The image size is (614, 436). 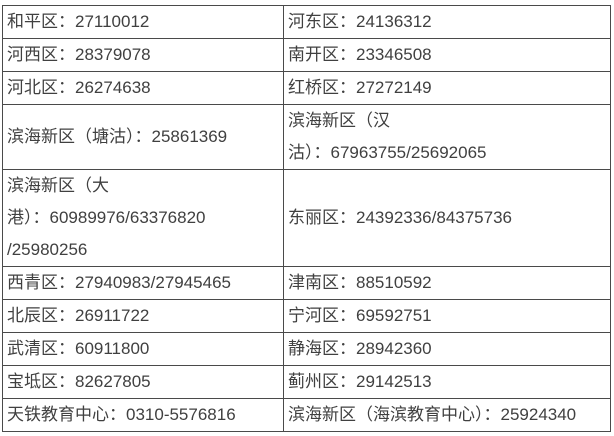 I want to click on phone-cell: 滨海新区（海滨教育中心）：25924340, so click(x=447, y=415).